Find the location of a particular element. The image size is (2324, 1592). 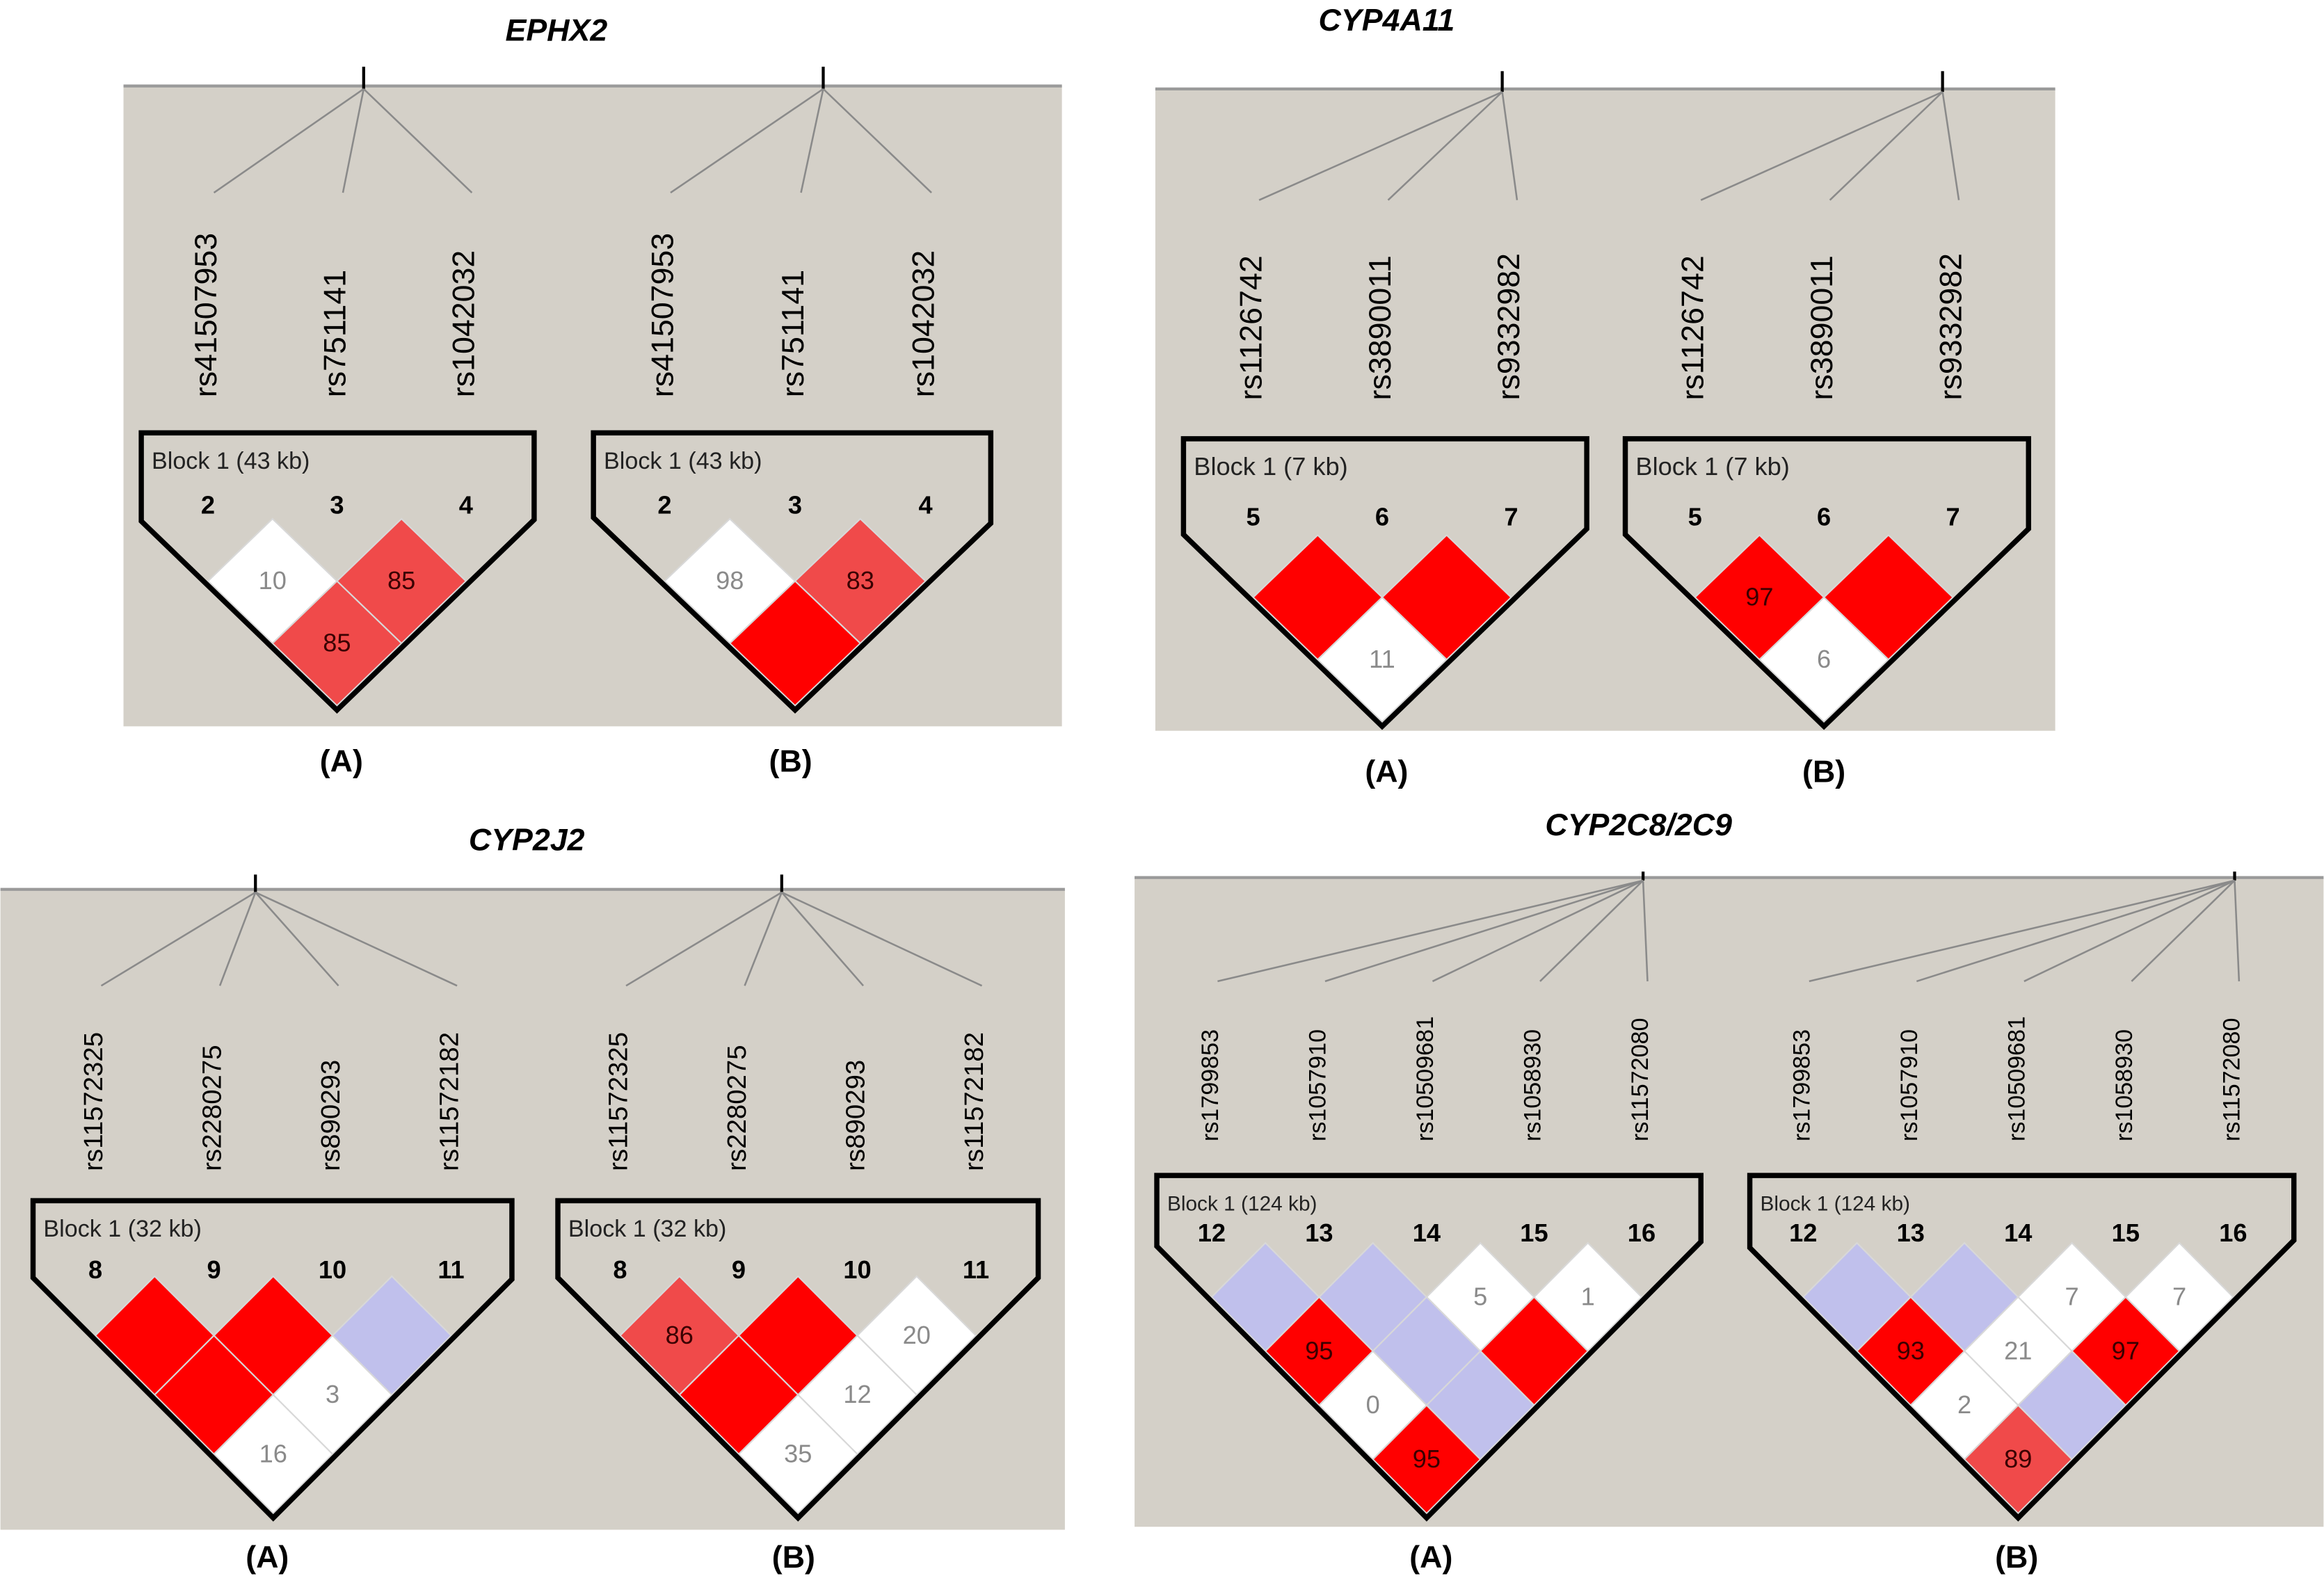

snp-label: rs751141 is located at coordinates (334, 333).